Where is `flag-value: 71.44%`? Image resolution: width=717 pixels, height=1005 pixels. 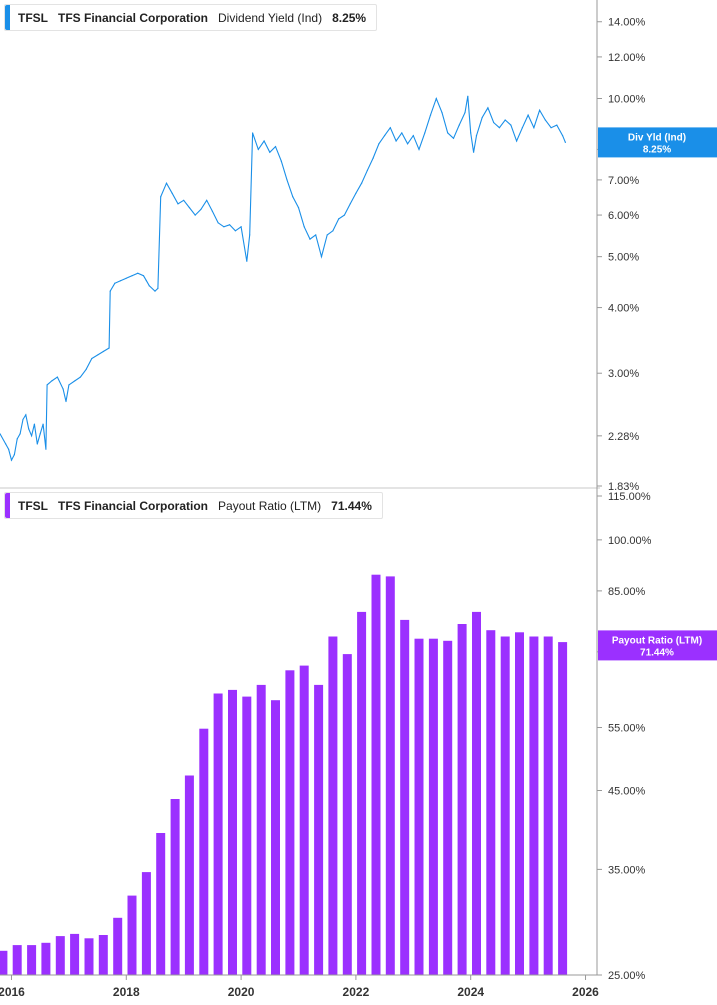 flag-value: 71.44% is located at coordinates (657, 652).